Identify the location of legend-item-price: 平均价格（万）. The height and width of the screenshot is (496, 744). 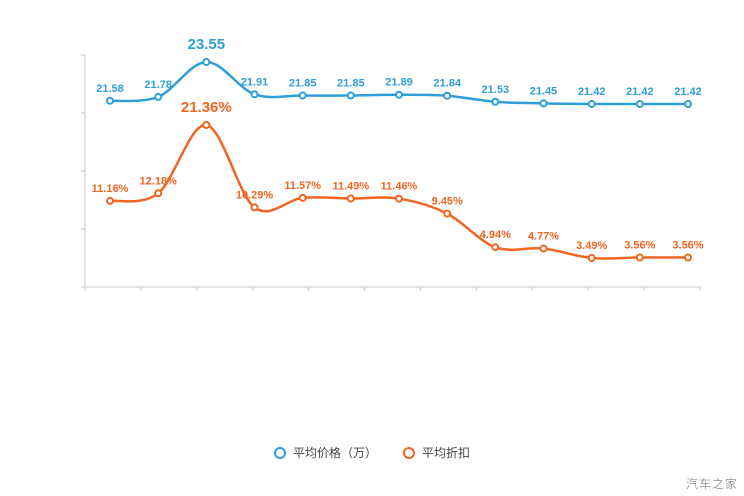
(325, 452).